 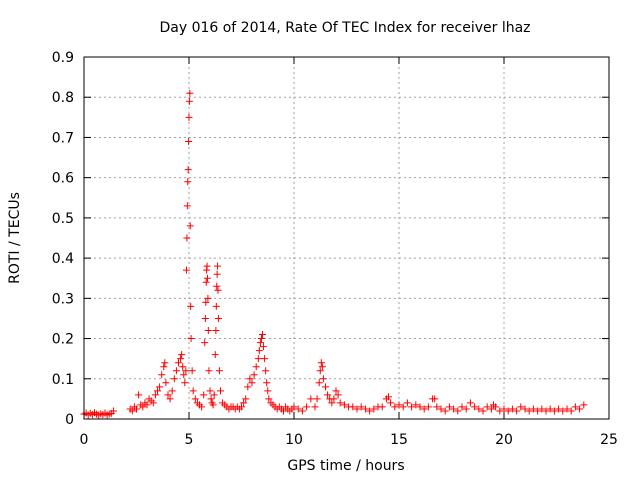 What do you see at coordinates (63, 259) in the screenshot?
I see `y-tick-label: 0.4` at bounding box center [63, 259].